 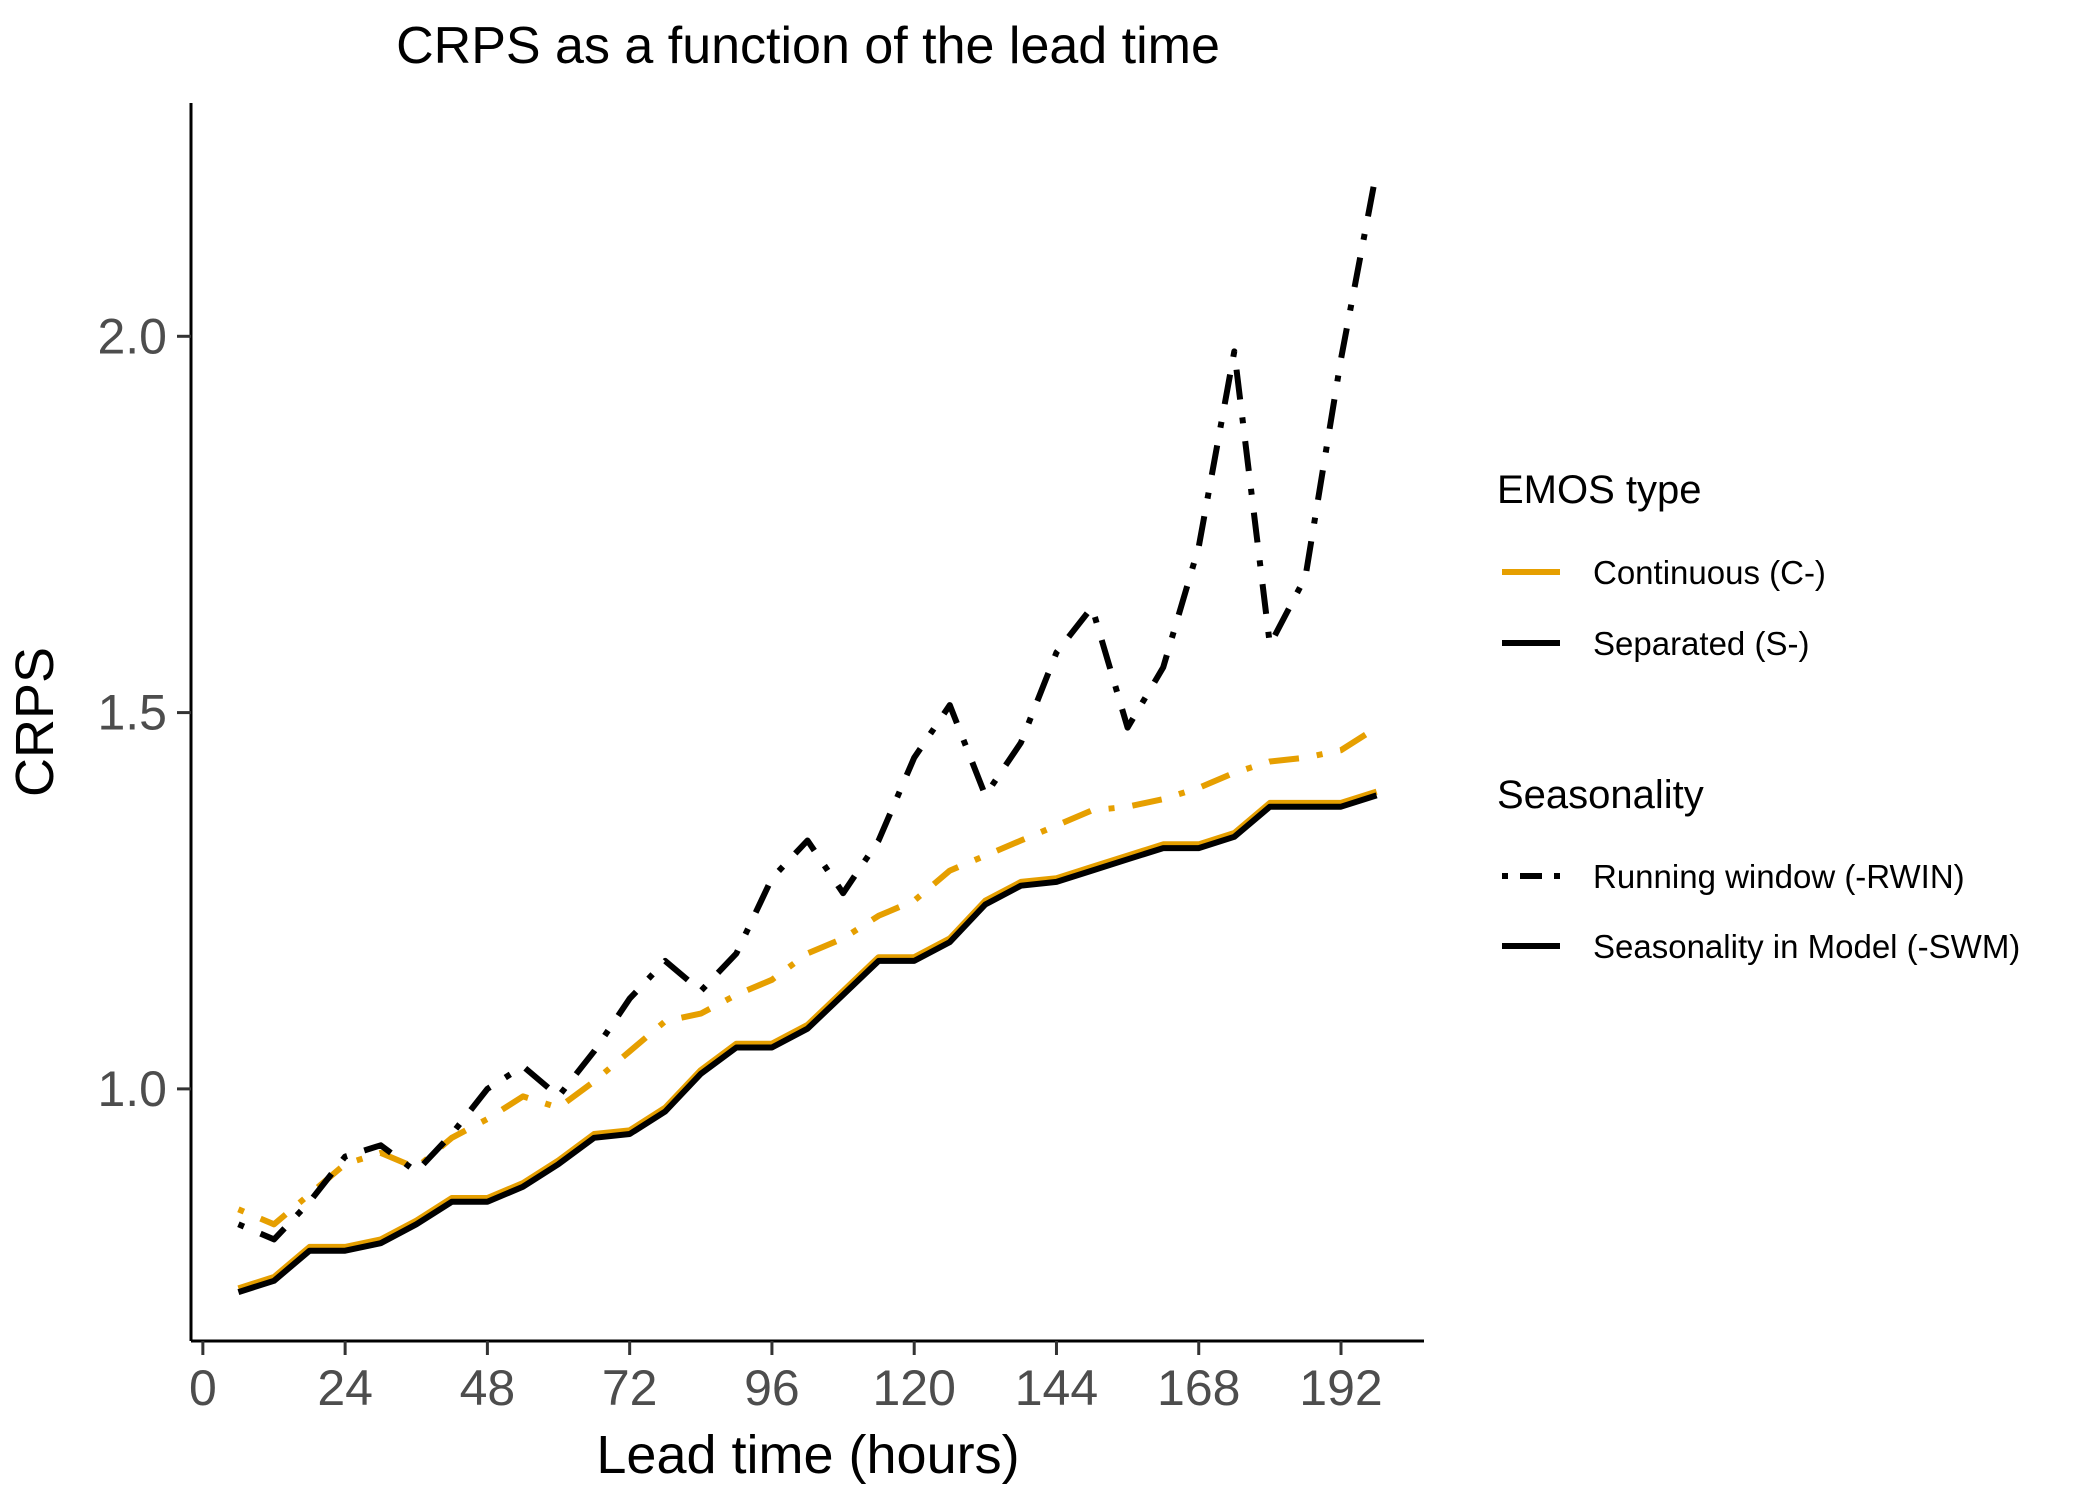 What do you see at coordinates (1056, 1388) in the screenshot?
I see `x-tick-label-144: 144` at bounding box center [1056, 1388].